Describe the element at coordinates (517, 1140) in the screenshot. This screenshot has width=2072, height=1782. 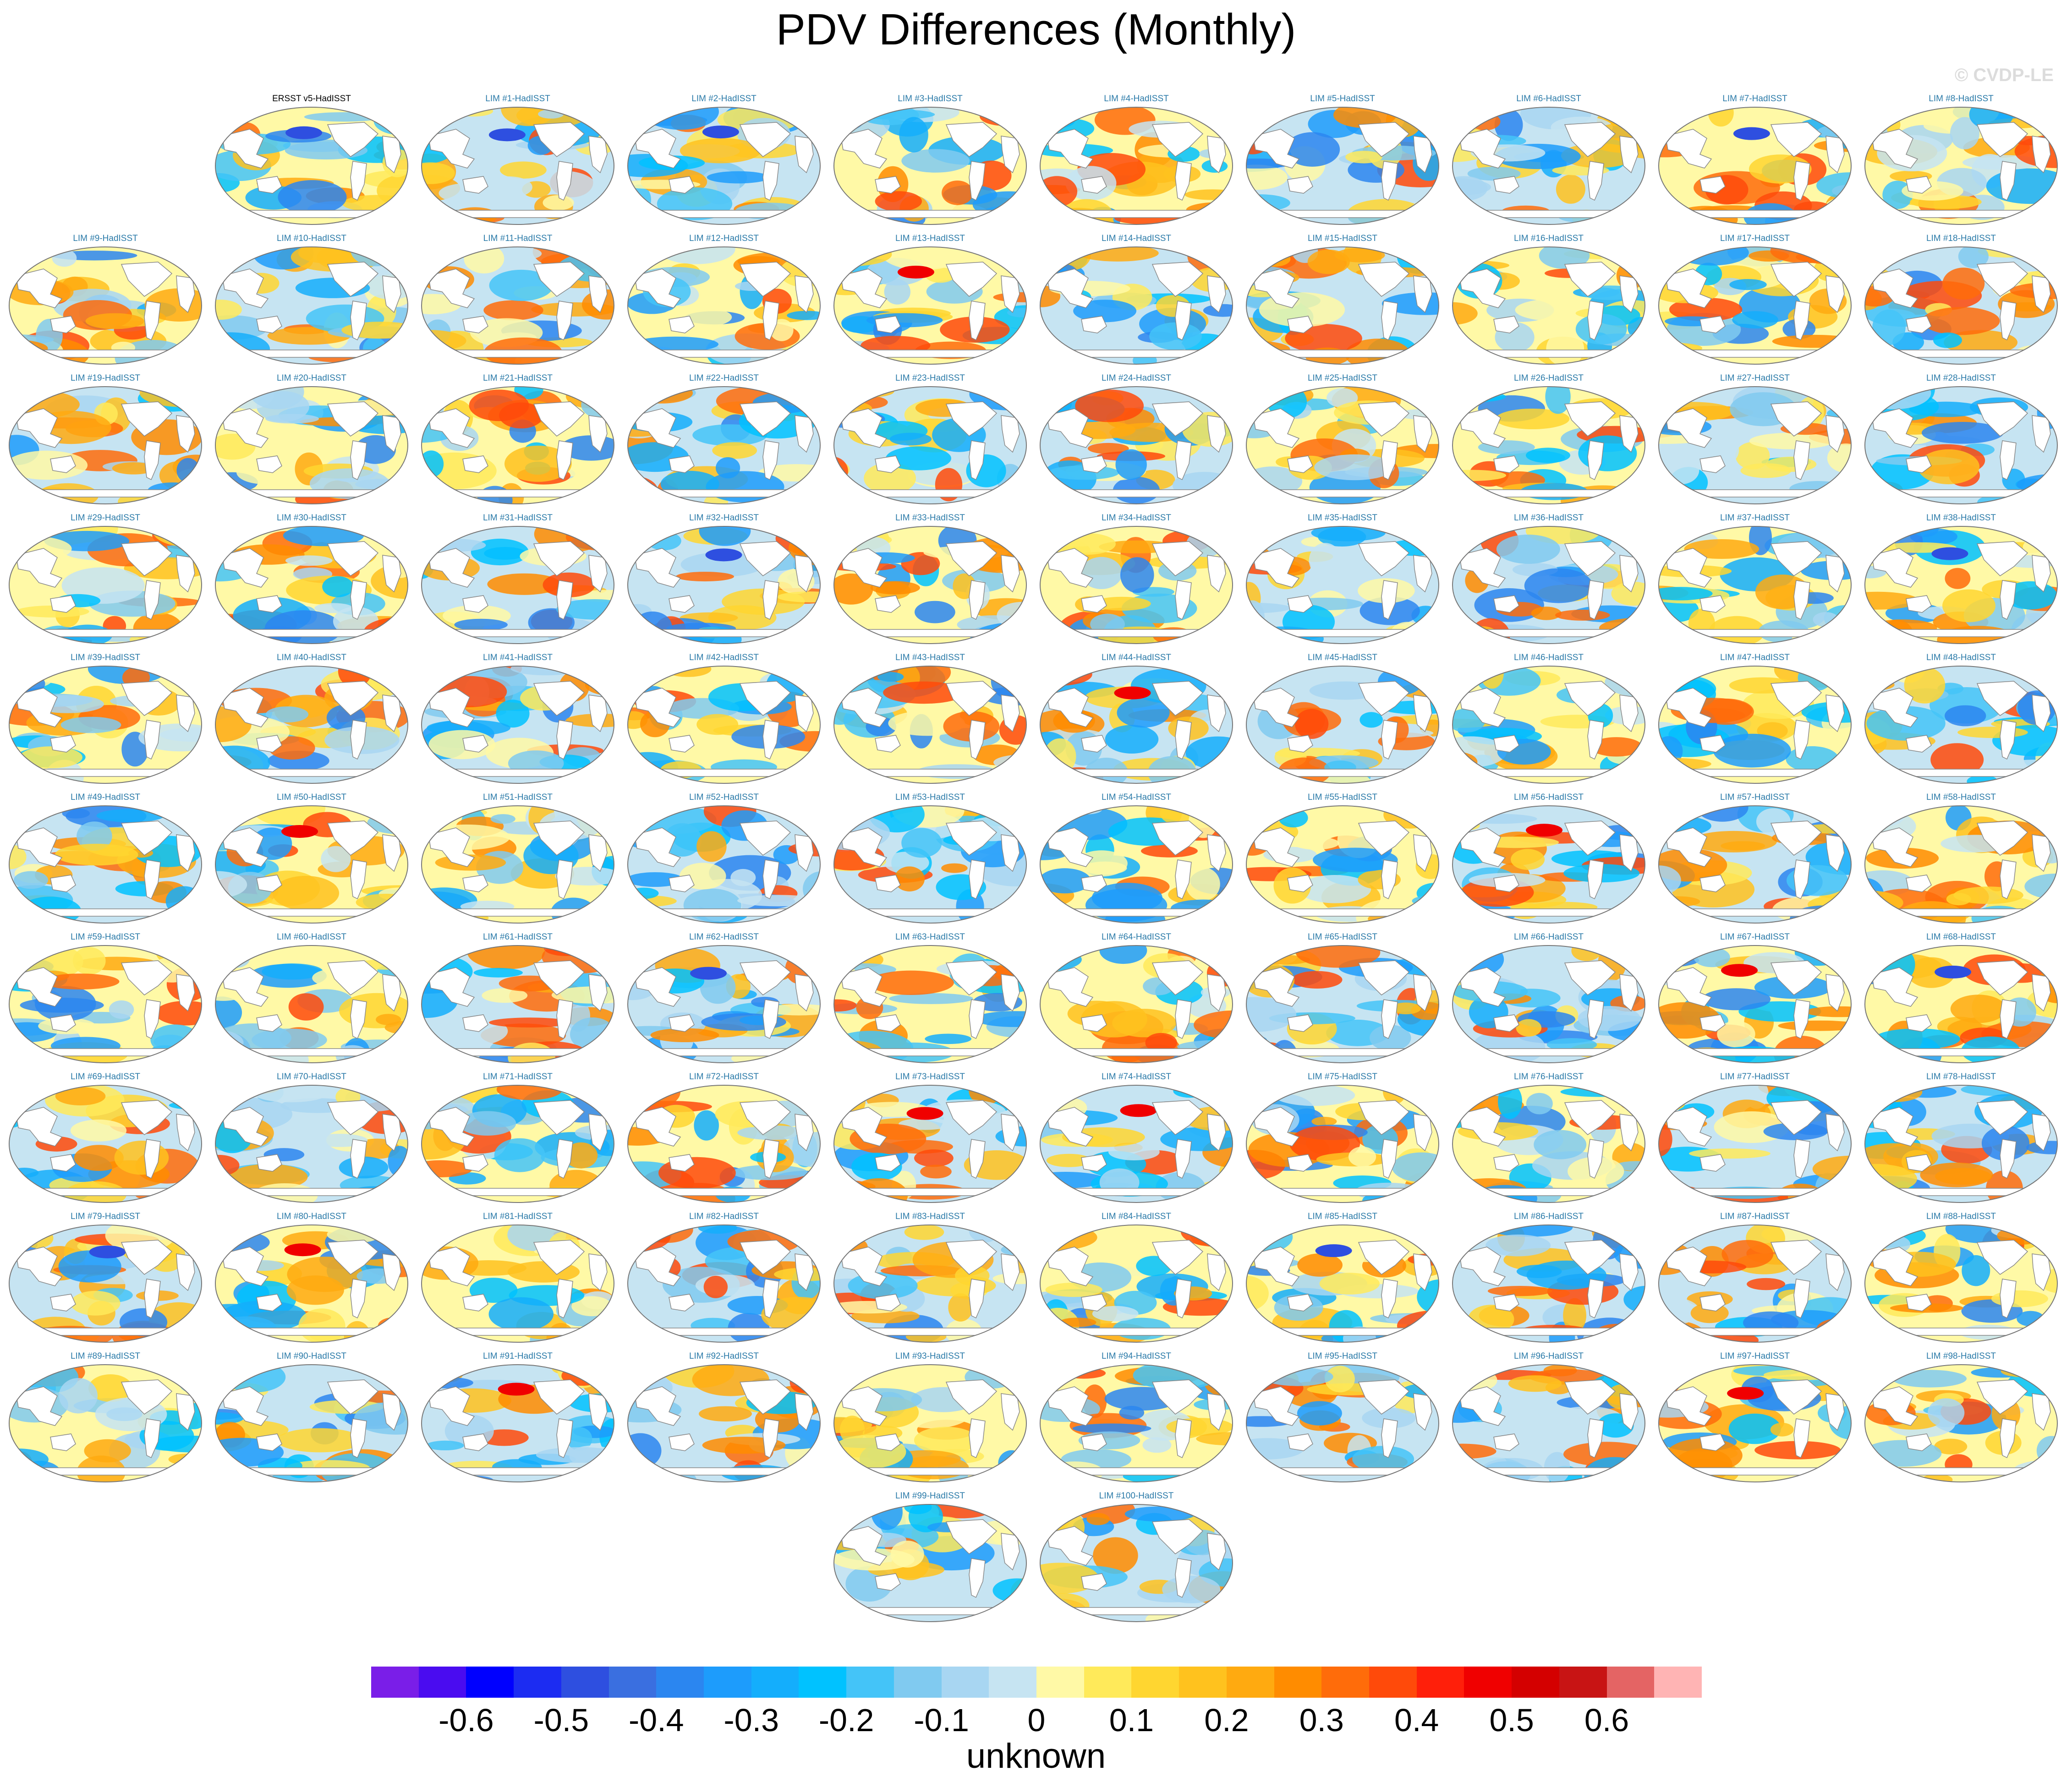
I see `map-panel-lim-71: LIM #71-HadISST` at that location.